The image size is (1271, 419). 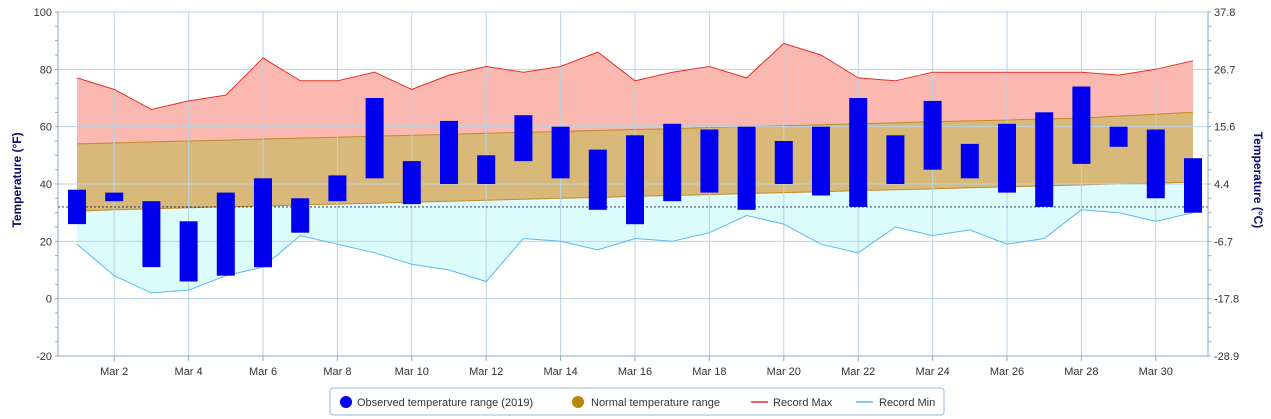 I want to click on x-tick-label: Mar 6, so click(x=263, y=372).